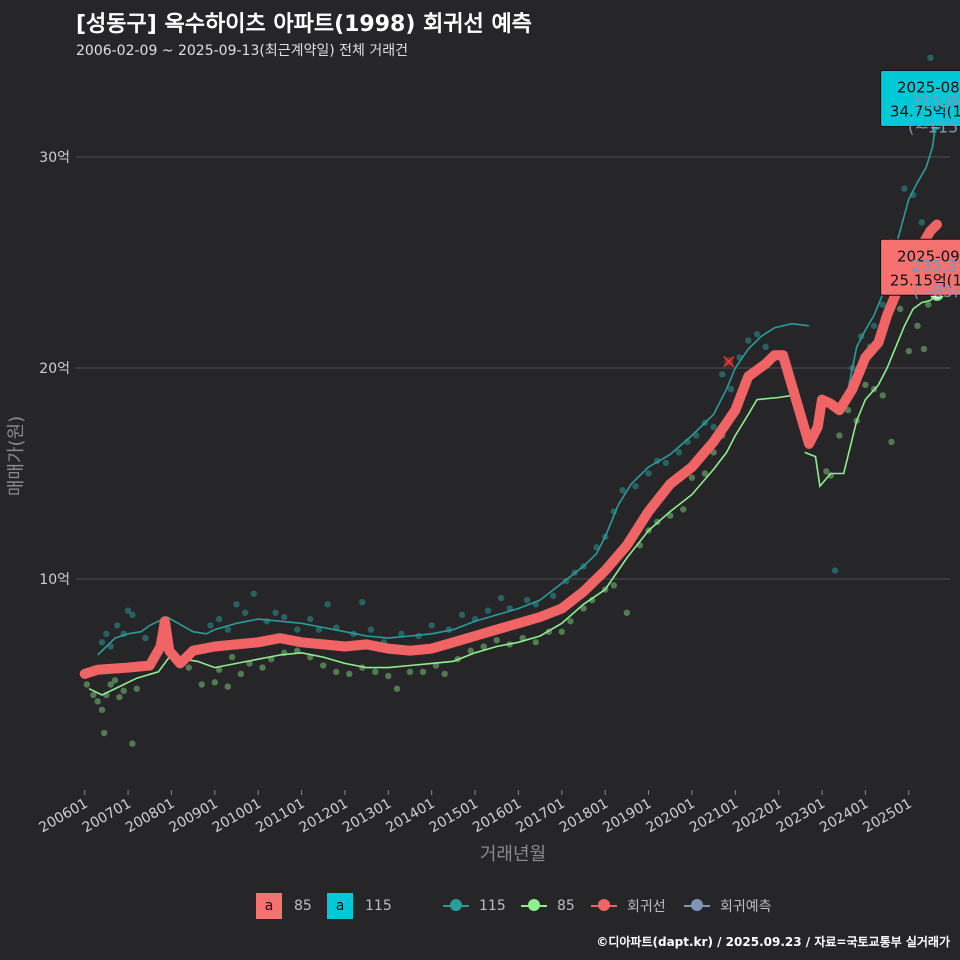 The width and height of the screenshot is (960, 960). Describe the element at coordinates (888, 816) in the screenshot. I see `x-tick-label: 202501` at that location.